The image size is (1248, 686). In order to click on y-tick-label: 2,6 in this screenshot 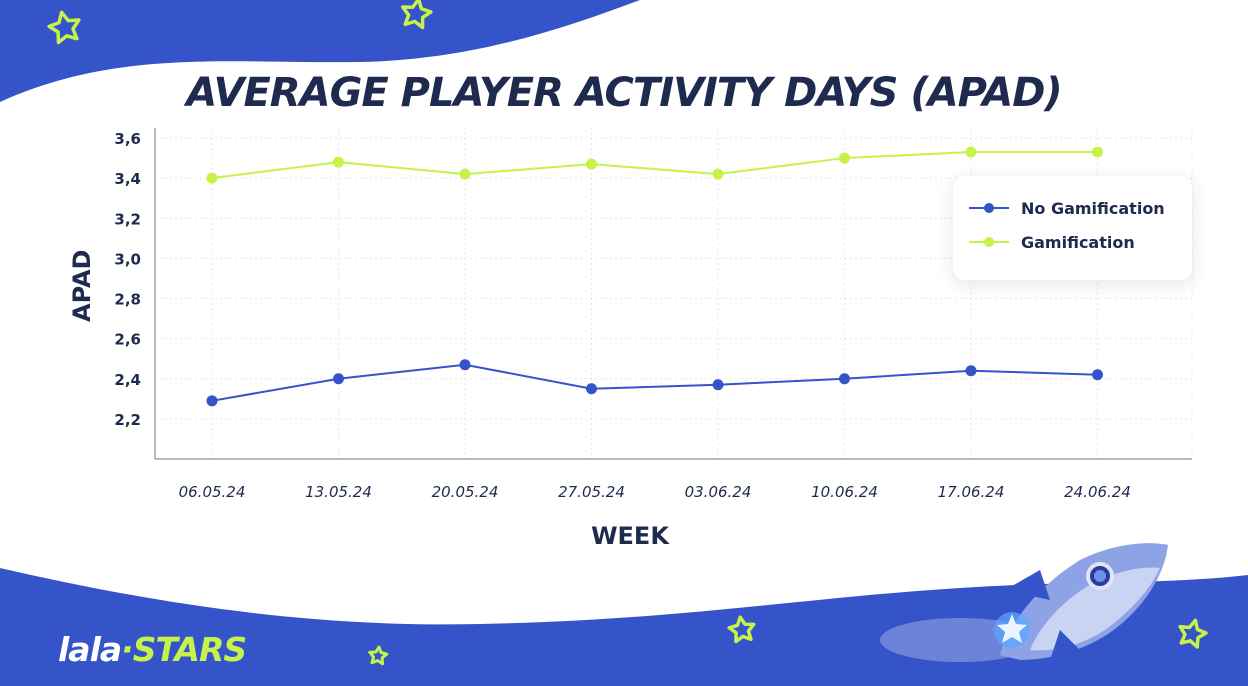, I will do `click(127, 340)`.